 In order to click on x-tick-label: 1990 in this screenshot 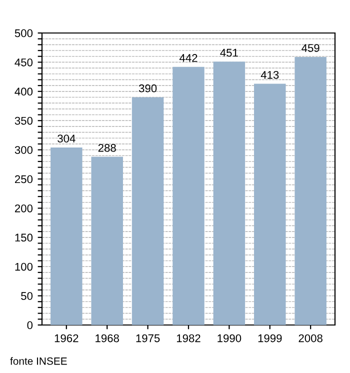, I will do `click(230, 338)`.